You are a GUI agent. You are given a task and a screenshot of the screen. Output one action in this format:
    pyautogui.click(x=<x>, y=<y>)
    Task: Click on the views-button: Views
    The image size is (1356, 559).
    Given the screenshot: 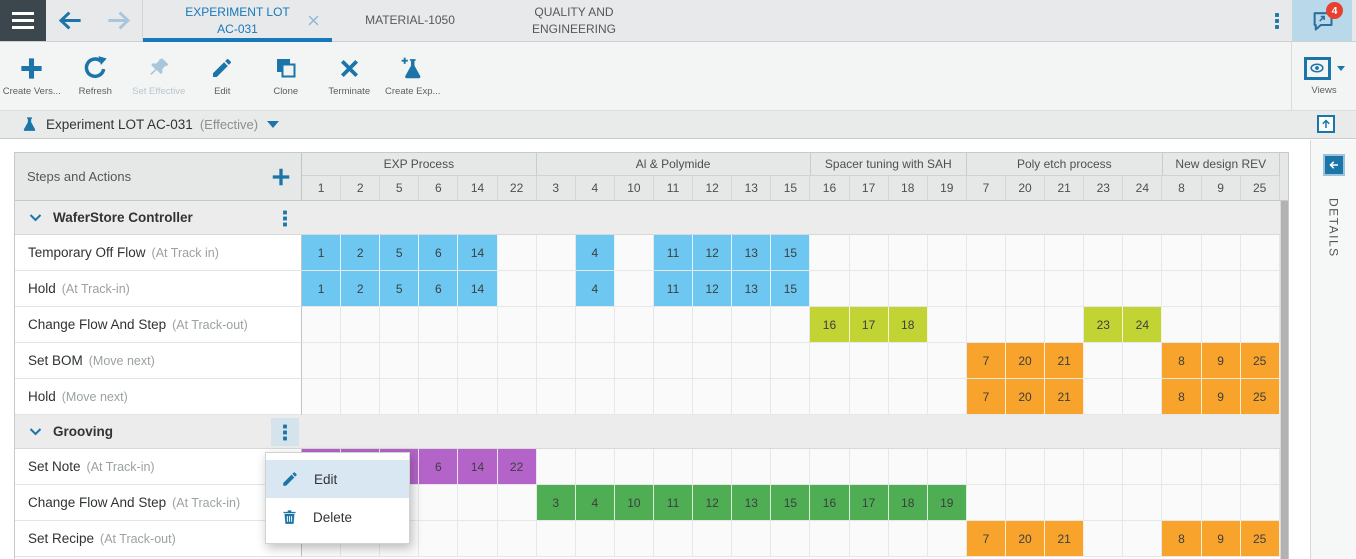 What is the action you would take?
    pyautogui.click(x=1323, y=76)
    